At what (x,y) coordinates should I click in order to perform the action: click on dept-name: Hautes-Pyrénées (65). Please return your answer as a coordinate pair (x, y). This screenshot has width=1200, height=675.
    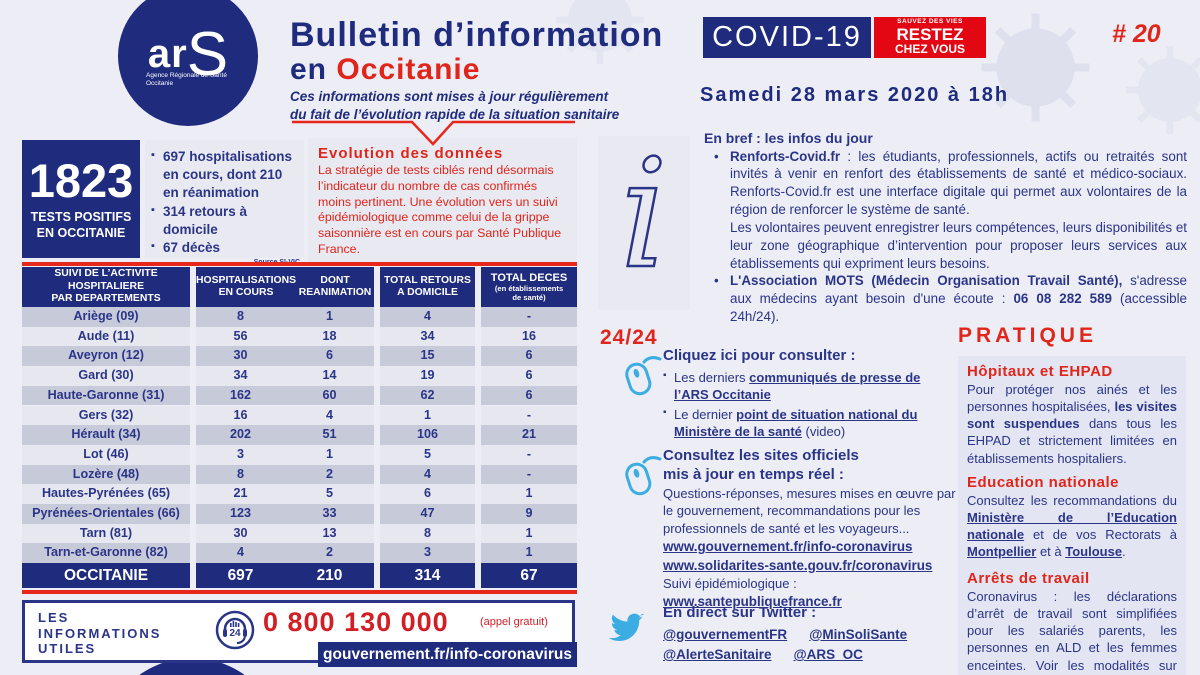
    Looking at the image, I should click on (106, 494).